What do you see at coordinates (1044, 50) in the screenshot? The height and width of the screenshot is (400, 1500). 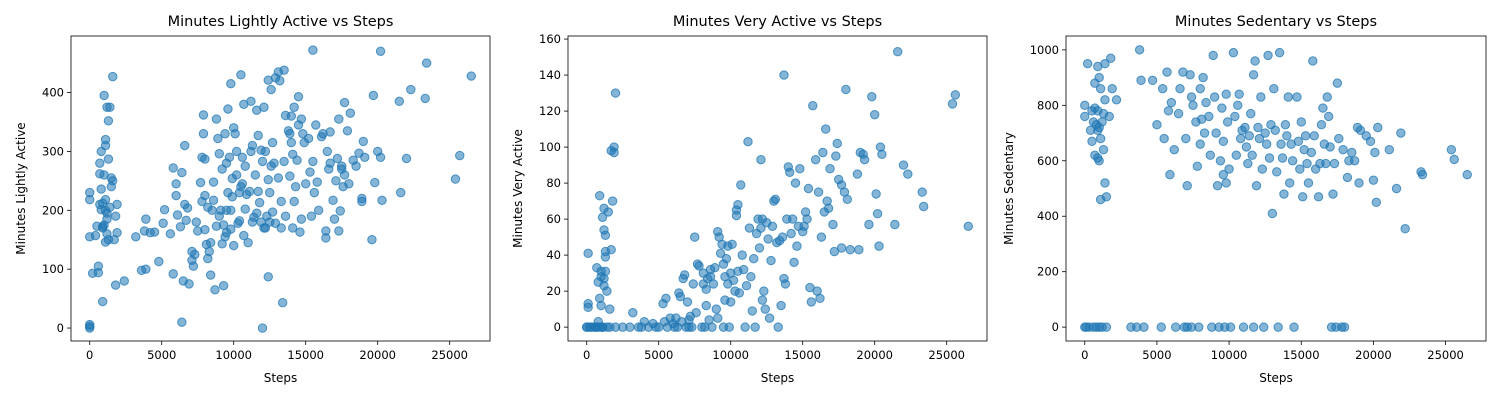 I see `y-tick-label: 1000` at bounding box center [1044, 50].